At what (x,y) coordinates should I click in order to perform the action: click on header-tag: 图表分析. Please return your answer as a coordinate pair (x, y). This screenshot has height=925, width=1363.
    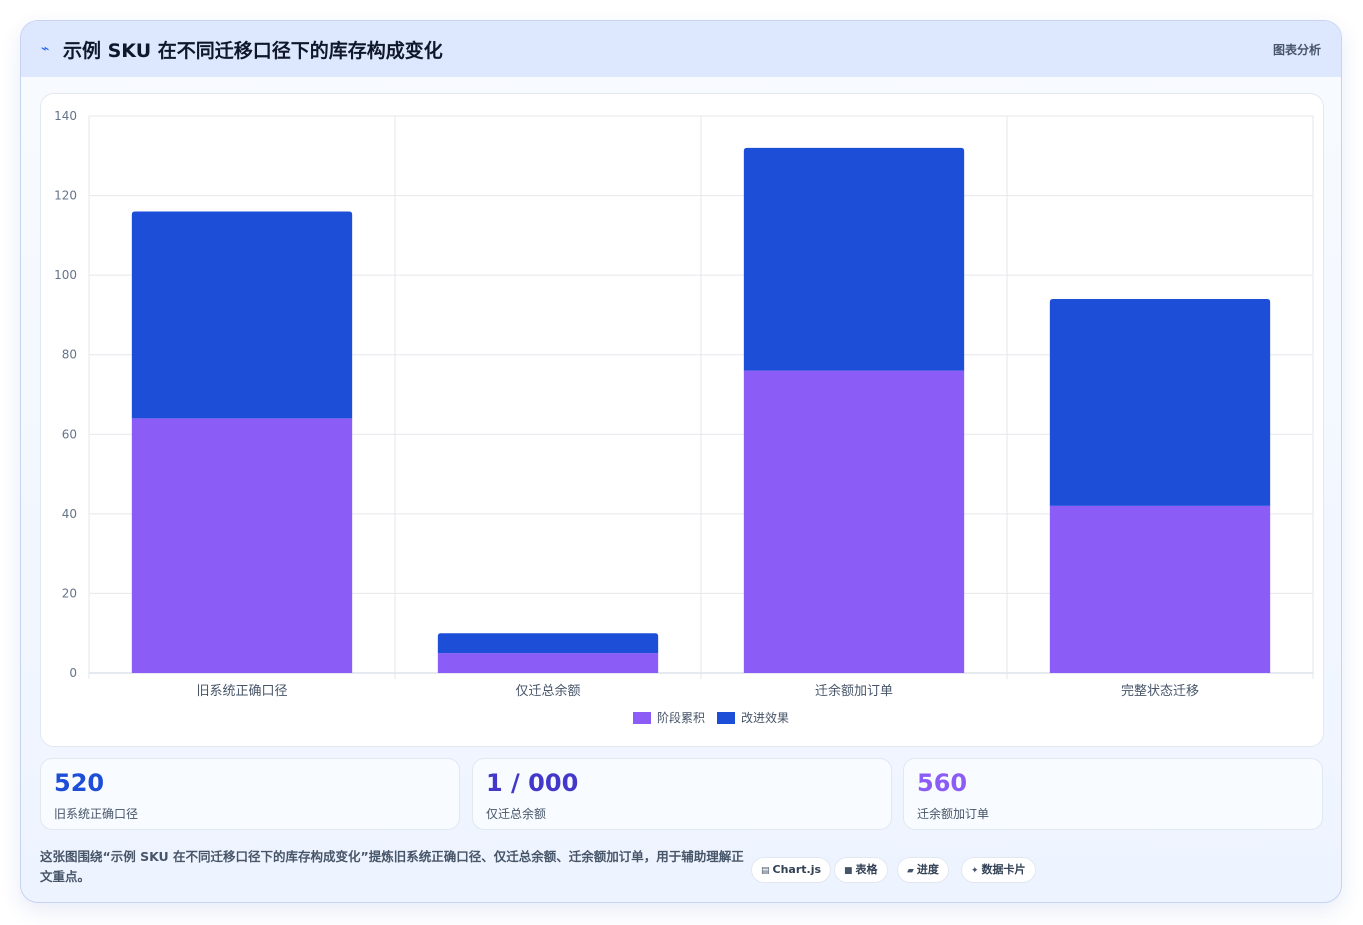
    Looking at the image, I should click on (1296, 50).